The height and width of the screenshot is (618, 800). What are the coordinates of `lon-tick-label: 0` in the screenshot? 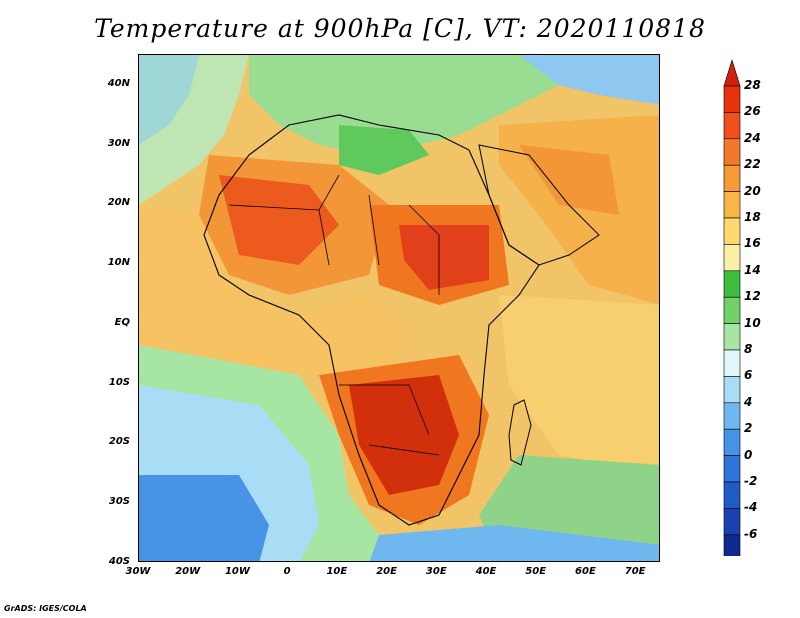 It's located at (287, 571).